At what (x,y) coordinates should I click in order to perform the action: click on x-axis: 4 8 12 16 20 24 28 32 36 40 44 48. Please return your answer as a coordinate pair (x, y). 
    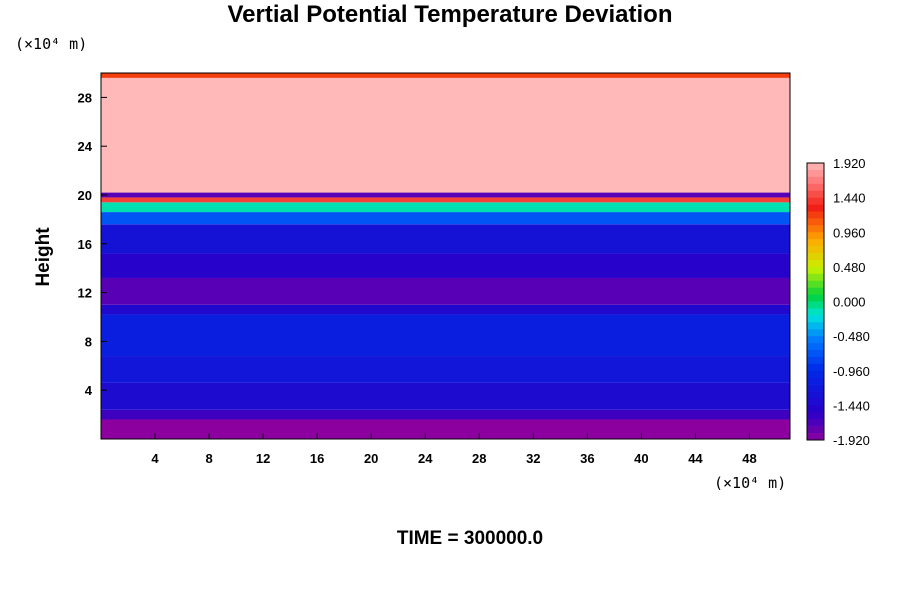
    Looking at the image, I should click on (454, 449).